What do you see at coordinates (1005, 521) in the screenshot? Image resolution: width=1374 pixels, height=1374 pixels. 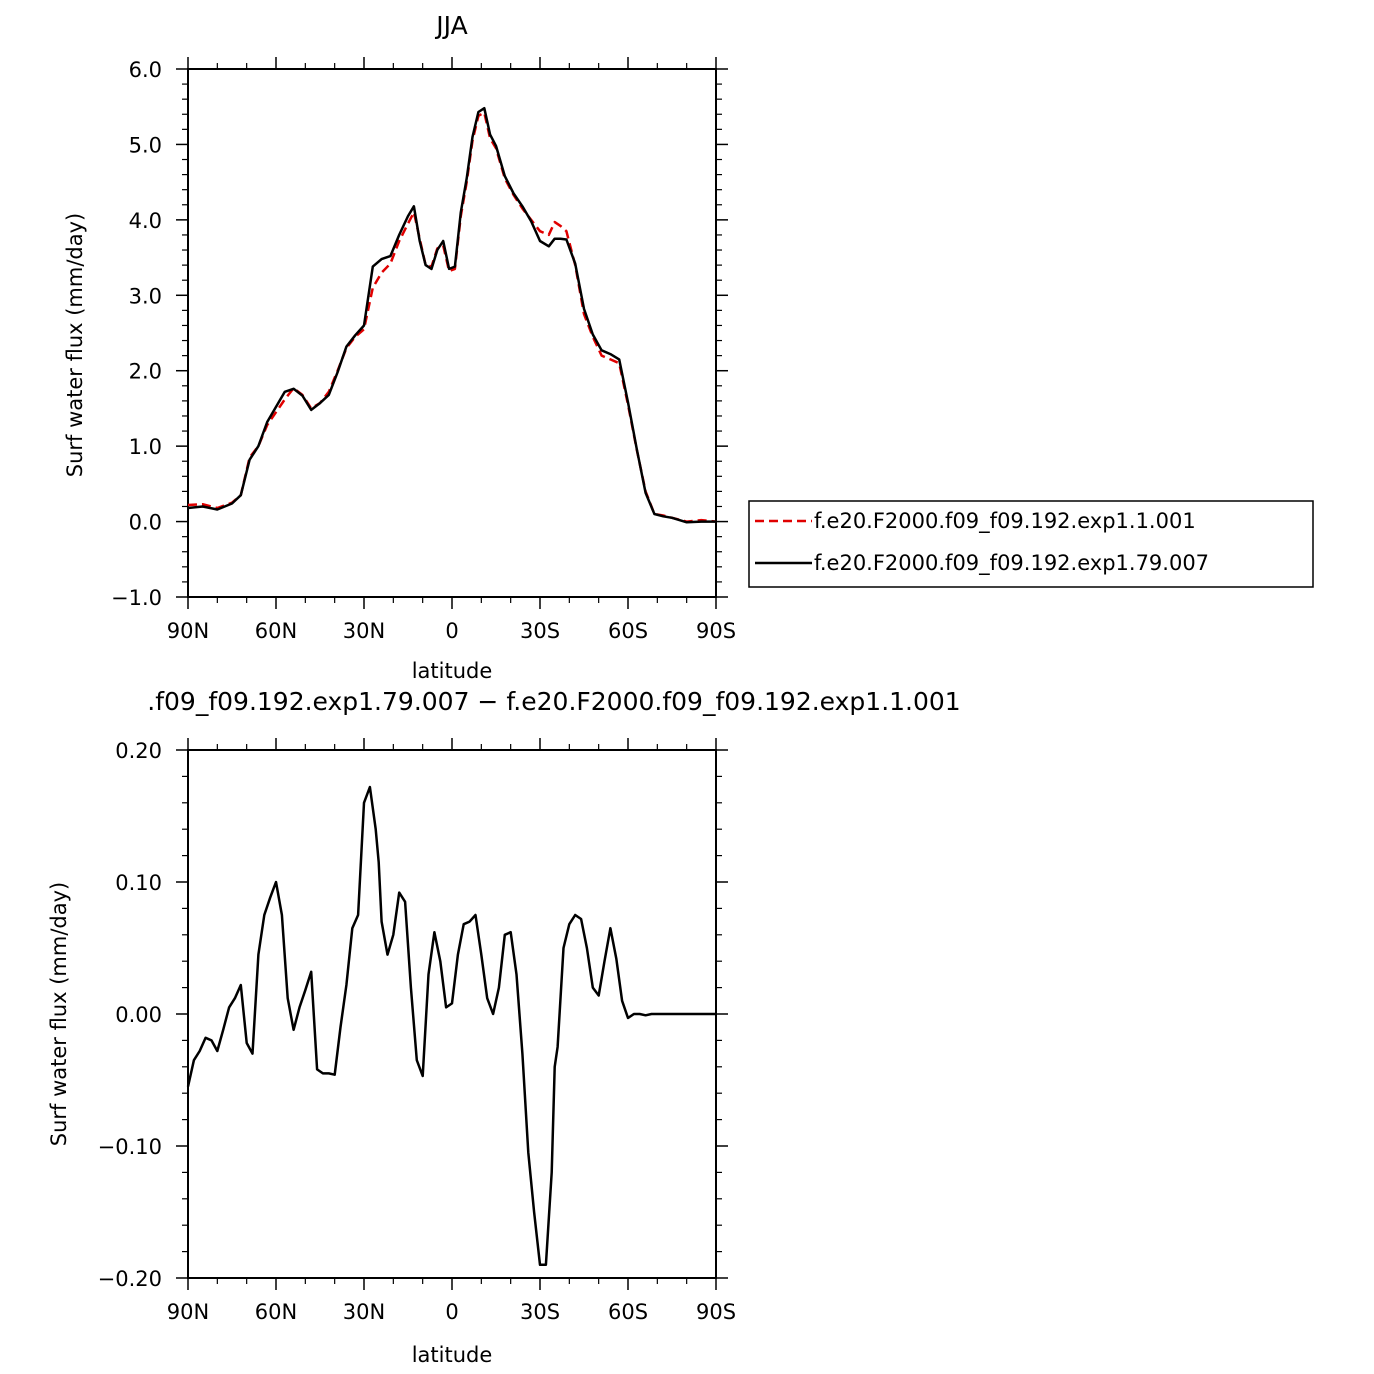 I see `legend-label-series-1: f.e20.F2000.f09_f09.192.exp1.1.001` at bounding box center [1005, 521].